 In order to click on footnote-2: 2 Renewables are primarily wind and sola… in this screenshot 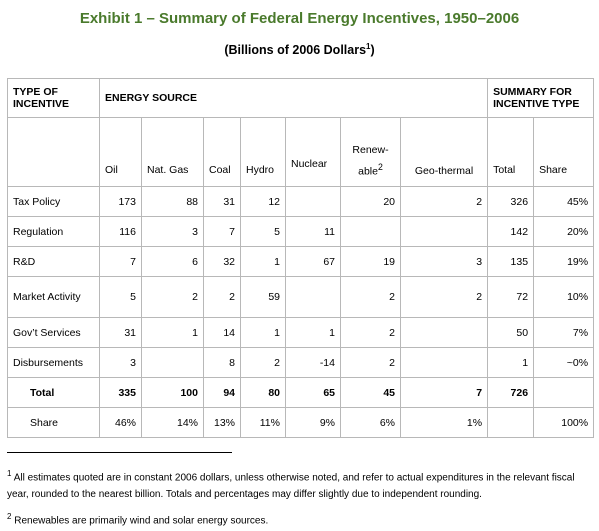, I will do `click(300, 518)`.